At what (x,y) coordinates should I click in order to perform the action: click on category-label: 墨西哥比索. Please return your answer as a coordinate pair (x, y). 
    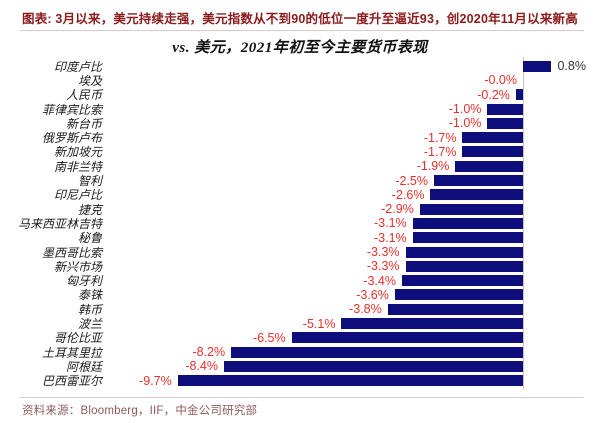
    Looking at the image, I should click on (71, 252).